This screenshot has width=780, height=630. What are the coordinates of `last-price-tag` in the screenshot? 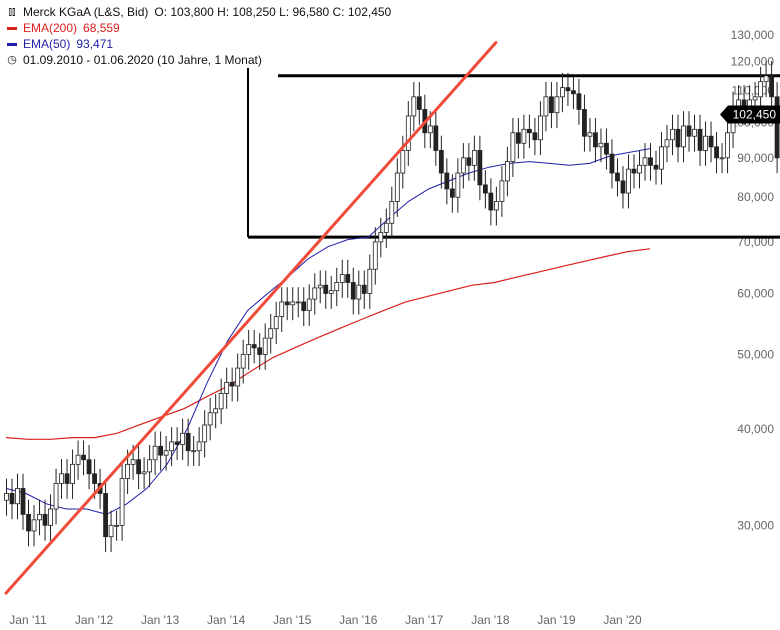 It's located at (750, 114).